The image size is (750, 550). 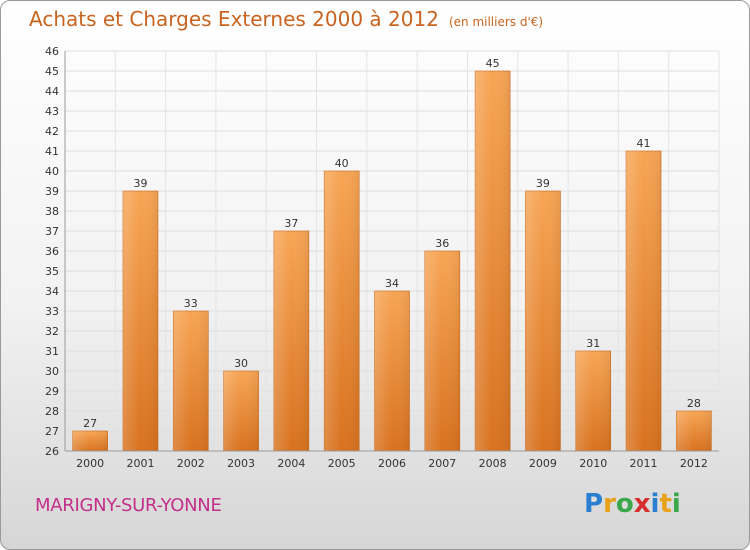 I want to click on y-tick-label: 39, so click(x=52, y=191).